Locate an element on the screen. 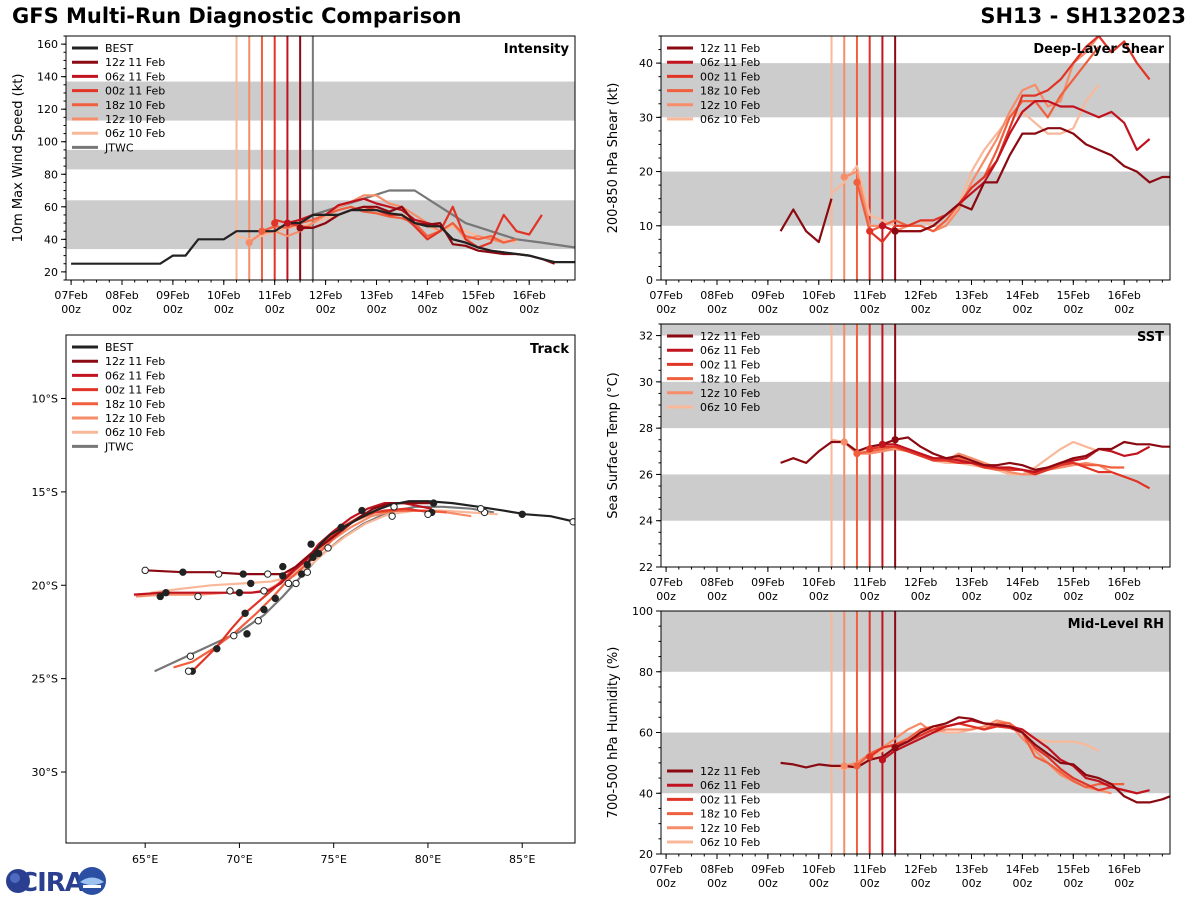 Image resolution: width=1200 pixels, height=900 pixels. y-tick-label: 30 is located at coordinates (646, 117).